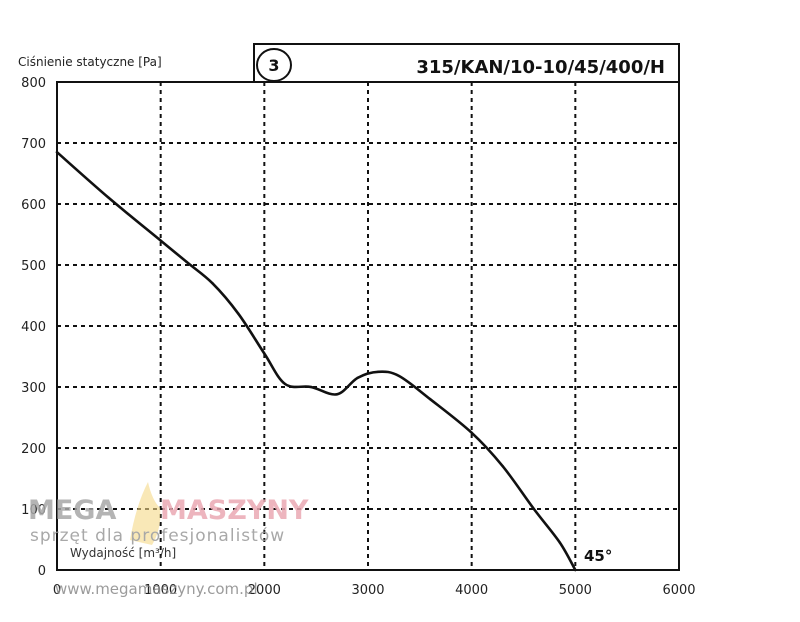  I want to click on curve-id-label: 3, so click(273, 65).